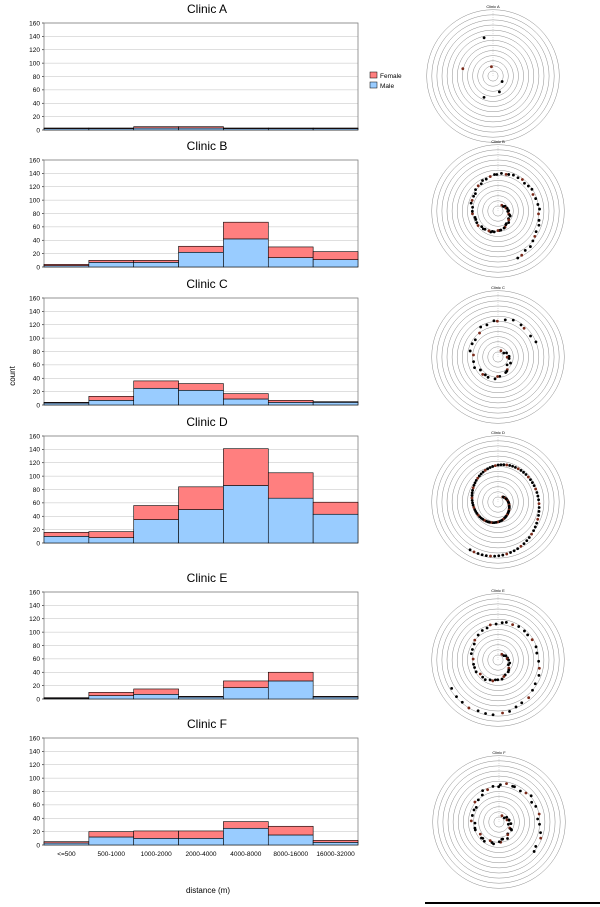 The width and height of the screenshot is (600, 907). What do you see at coordinates (38, 267) in the screenshot?
I see `y-tick-label: 0` at bounding box center [38, 267].